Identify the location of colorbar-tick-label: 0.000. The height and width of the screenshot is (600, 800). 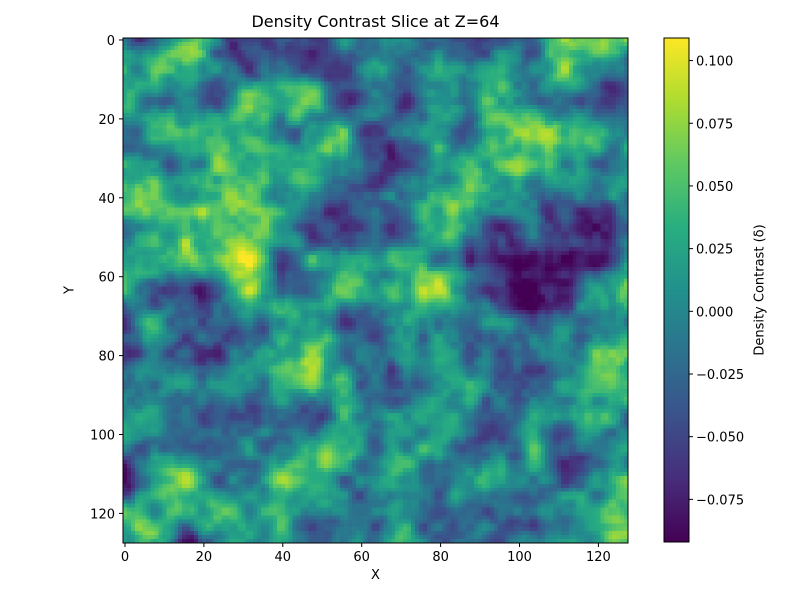
(714, 312).